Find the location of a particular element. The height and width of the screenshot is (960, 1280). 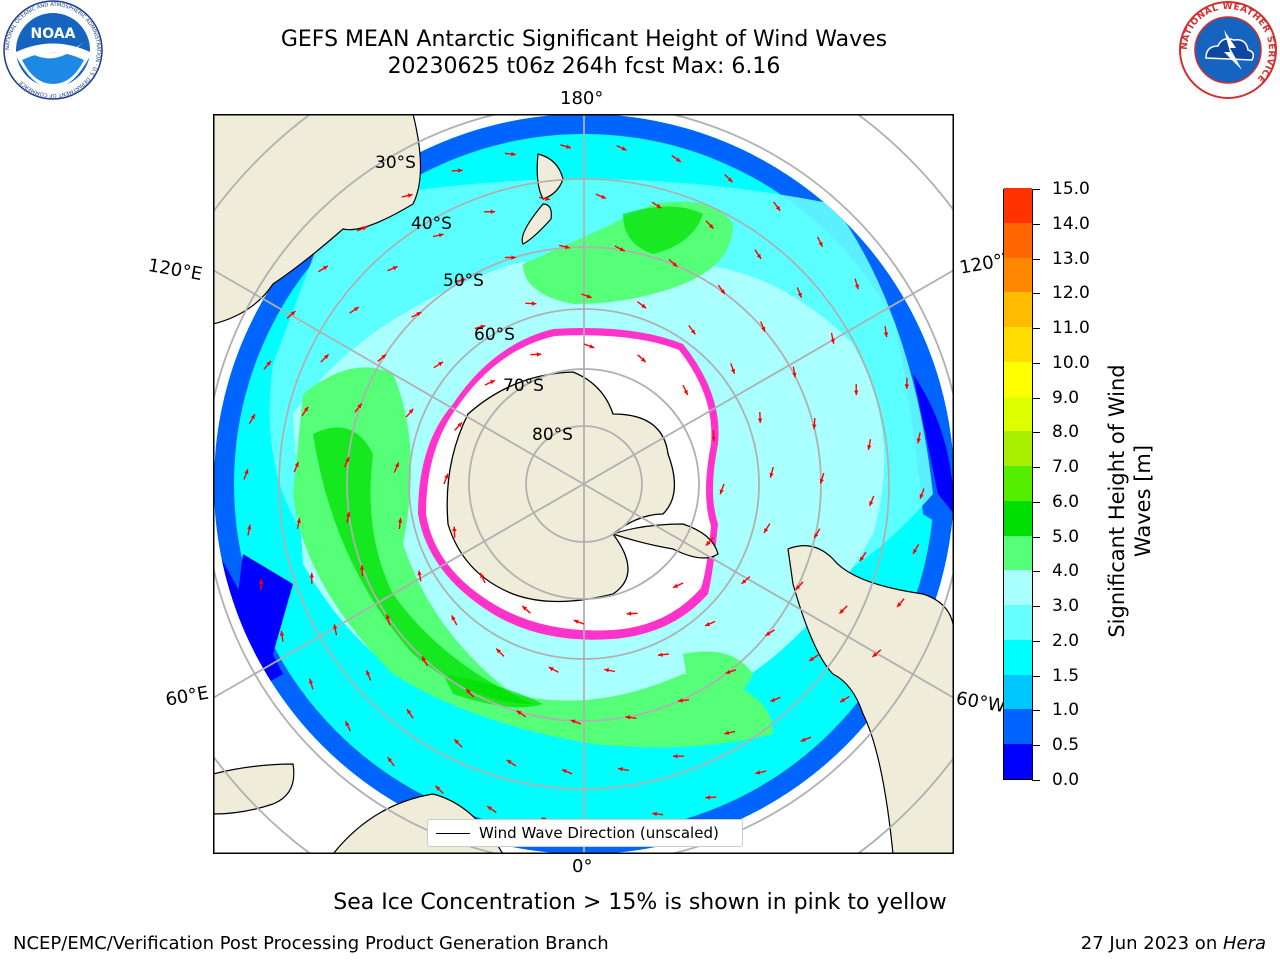

lon-label-180: 180° is located at coordinates (582, 98).